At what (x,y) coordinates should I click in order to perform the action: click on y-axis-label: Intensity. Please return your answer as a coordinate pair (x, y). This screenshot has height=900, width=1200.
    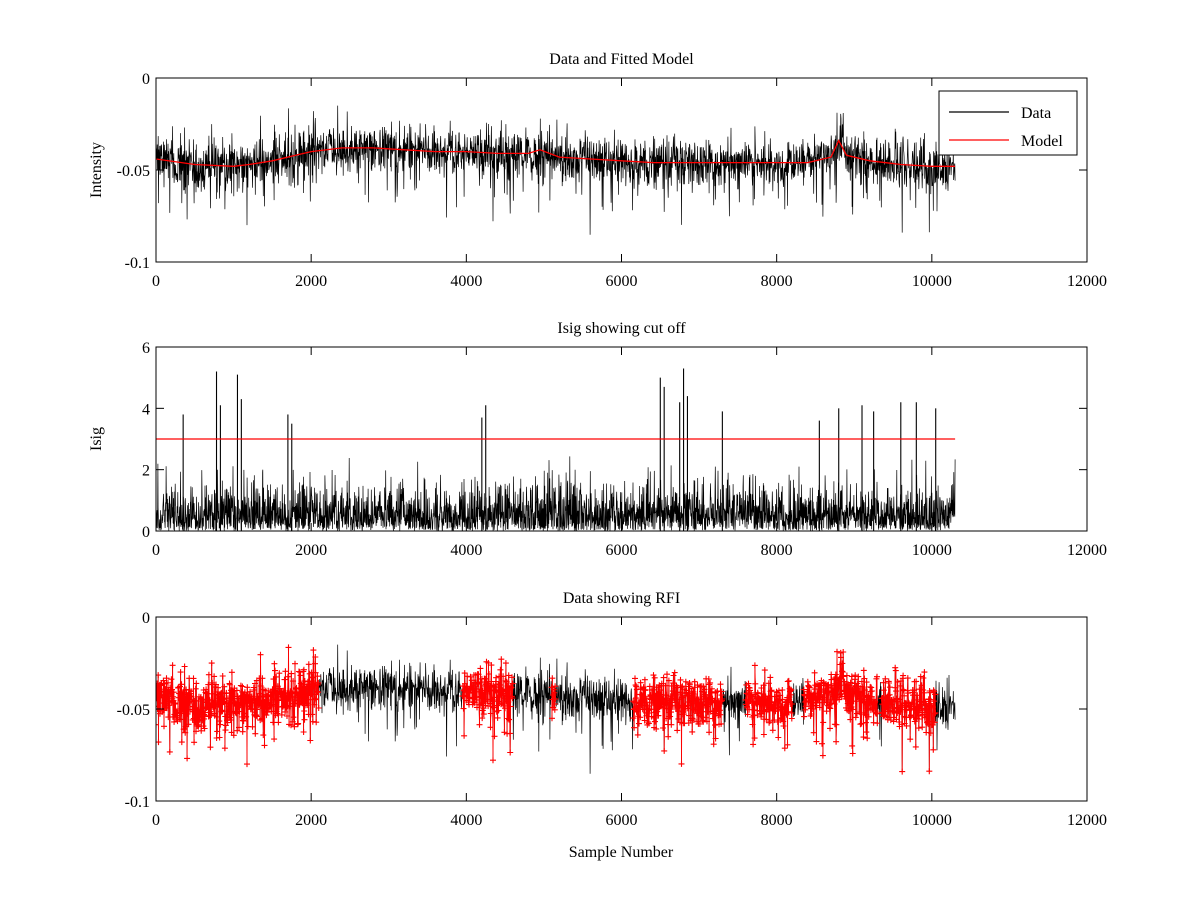
    Looking at the image, I should click on (96, 170).